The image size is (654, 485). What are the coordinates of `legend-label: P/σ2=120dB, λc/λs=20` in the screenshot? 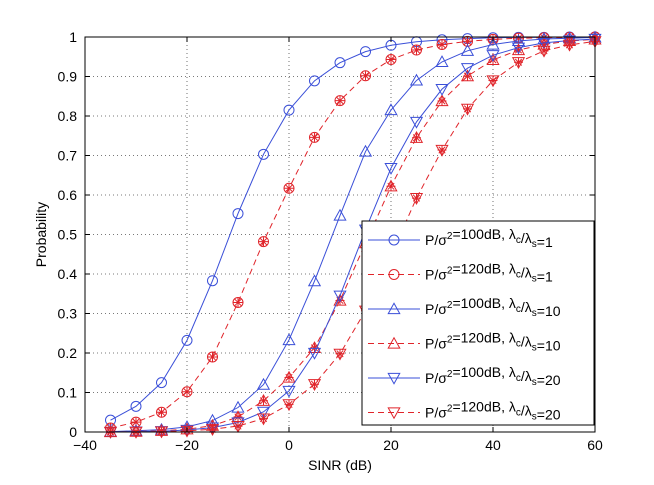 It's located at (493, 411).